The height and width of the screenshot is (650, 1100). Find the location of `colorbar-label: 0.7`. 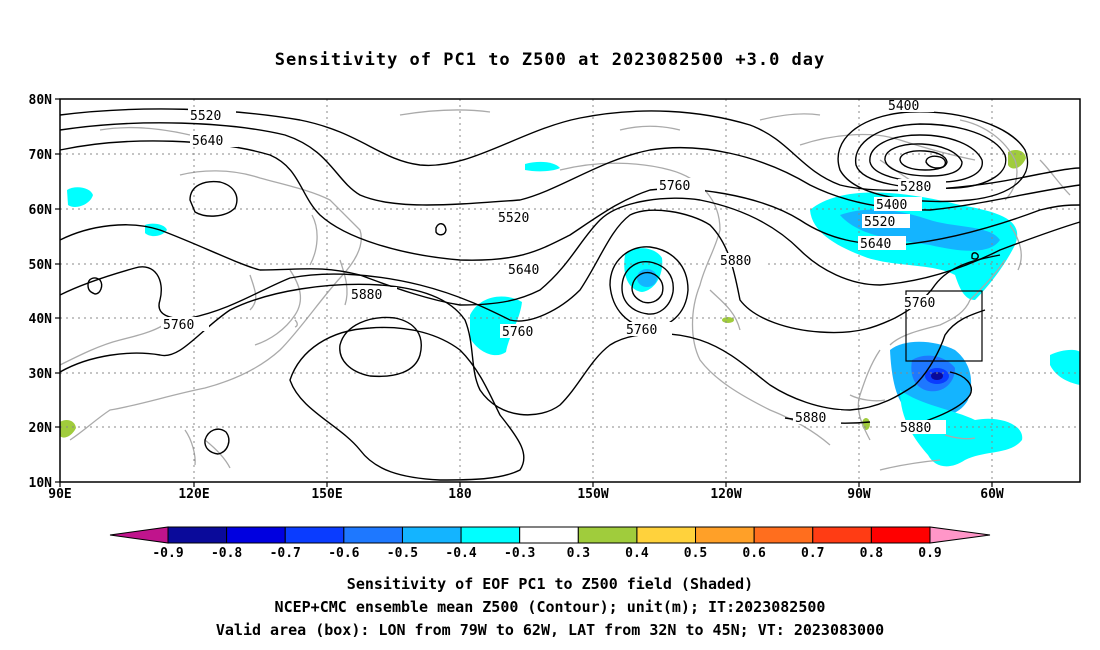

colorbar-label: 0.7 is located at coordinates (812, 553).